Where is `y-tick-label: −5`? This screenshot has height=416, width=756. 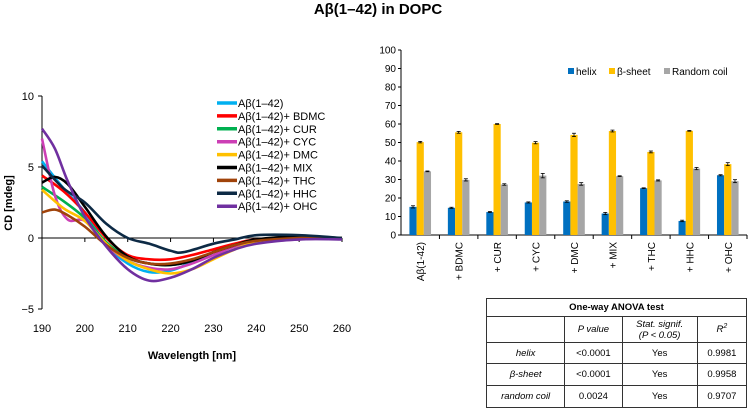
y-tick-label: −5 is located at coordinates (27, 310).